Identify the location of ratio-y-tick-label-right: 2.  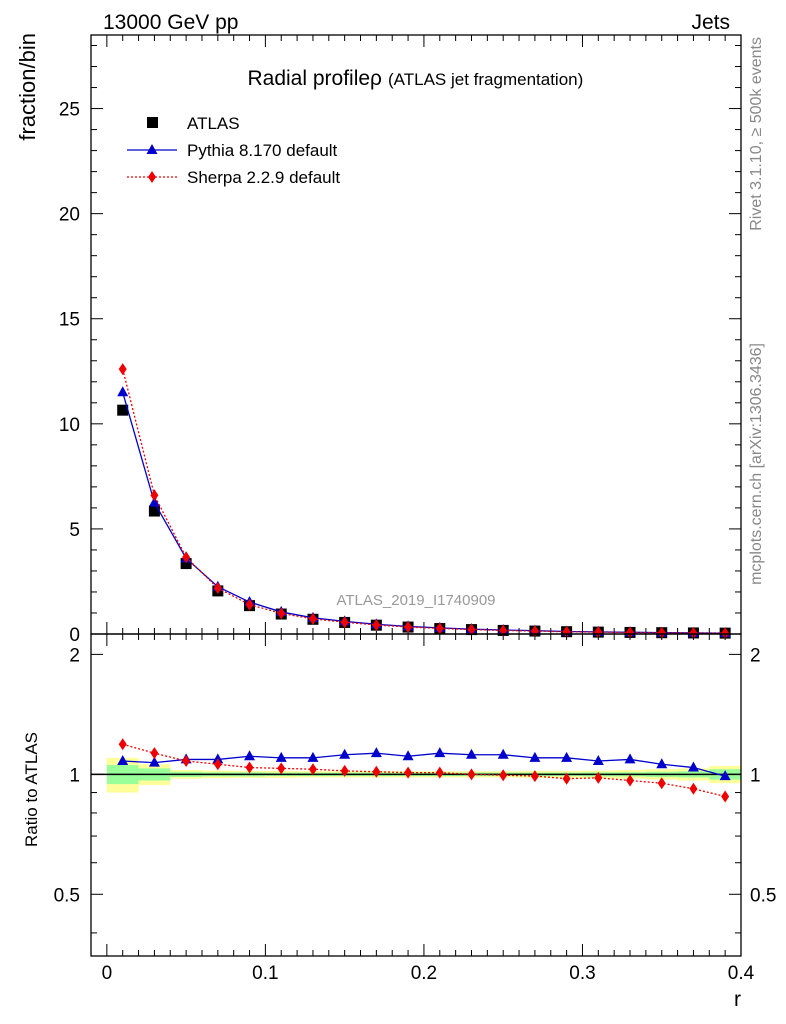
(755, 655).